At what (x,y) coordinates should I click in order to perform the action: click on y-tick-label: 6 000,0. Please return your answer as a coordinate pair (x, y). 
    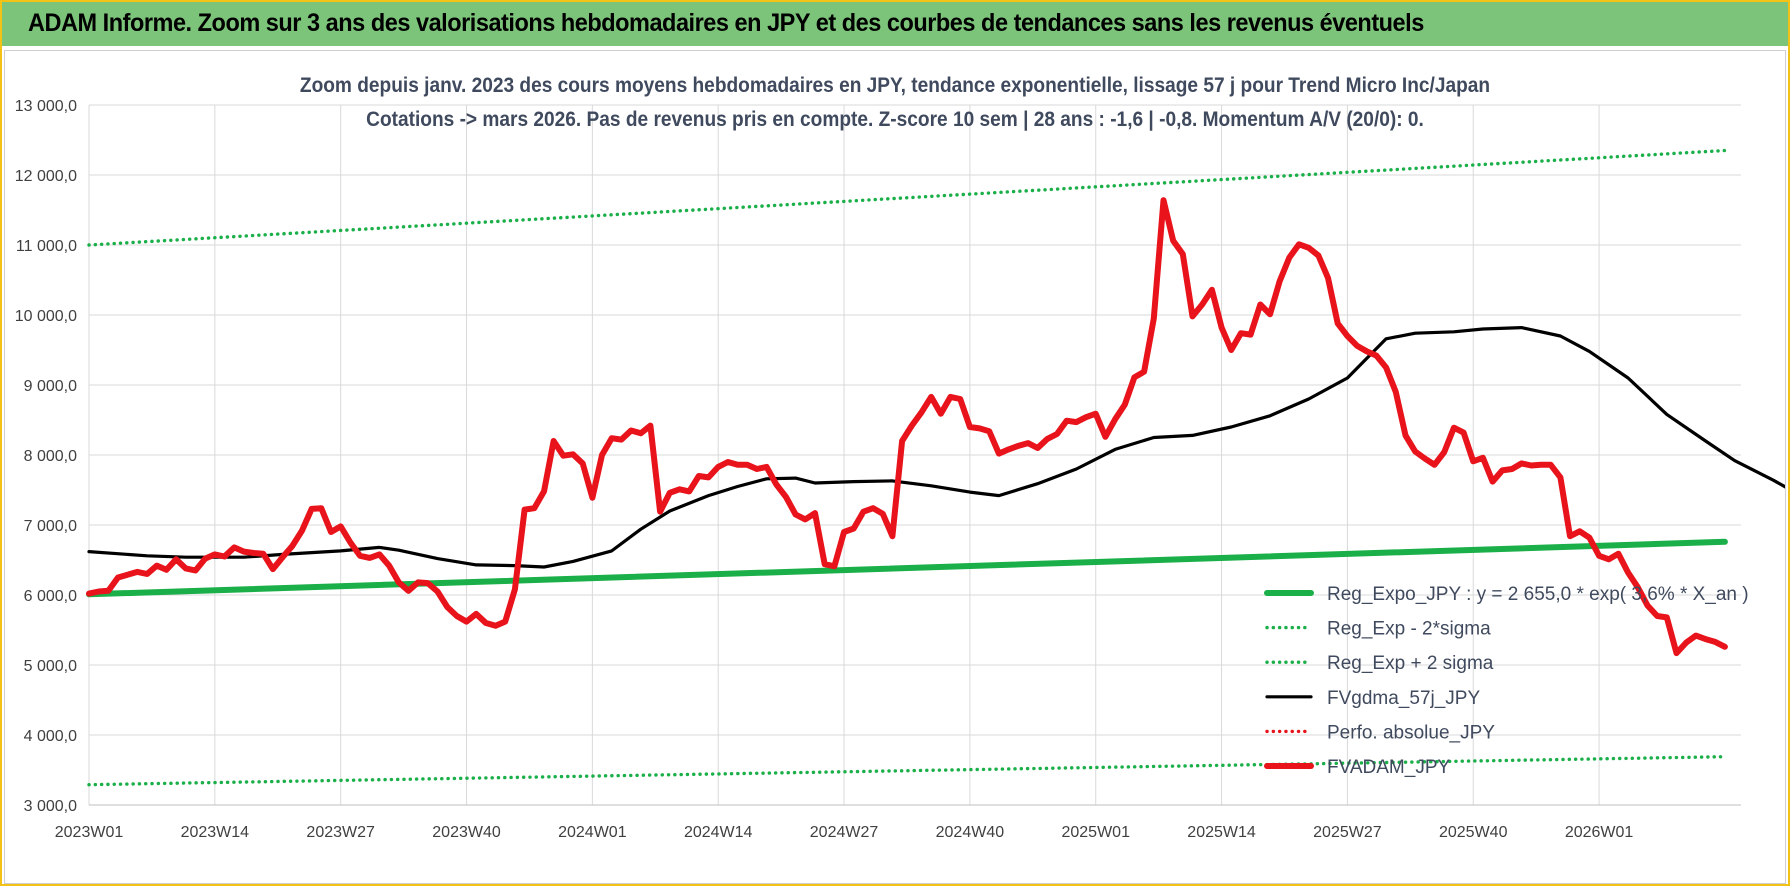
    Looking at the image, I should click on (50, 596).